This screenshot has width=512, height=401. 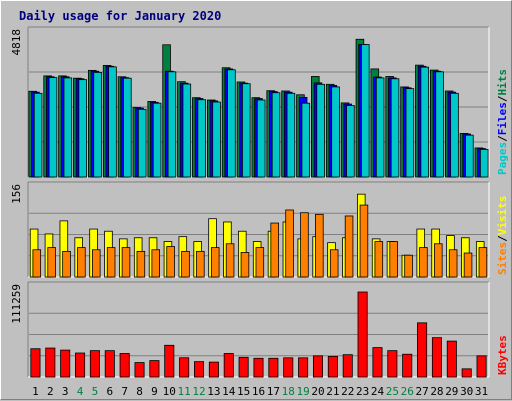 What do you see at coordinates (502, 158) in the screenshot?
I see `legend-item-pages: Pages` at bounding box center [502, 158].